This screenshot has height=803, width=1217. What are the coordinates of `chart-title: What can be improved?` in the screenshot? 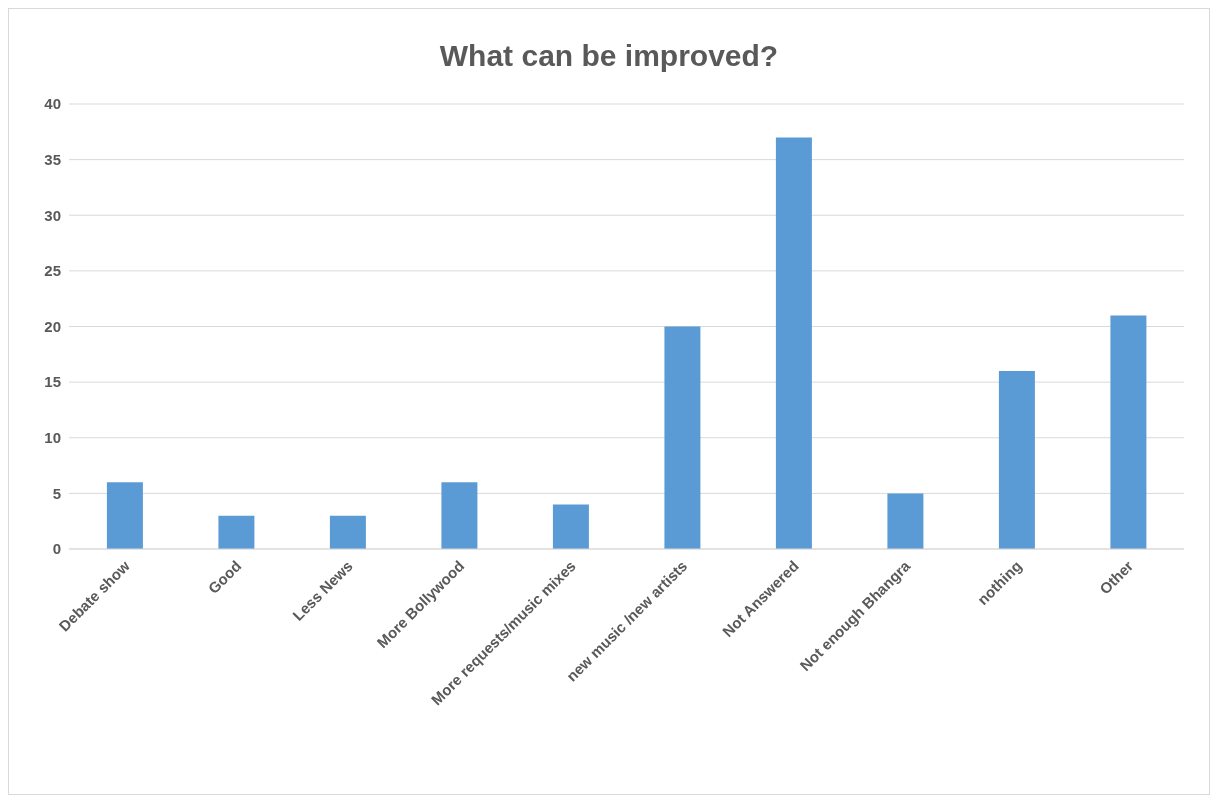 It's located at (609, 56).